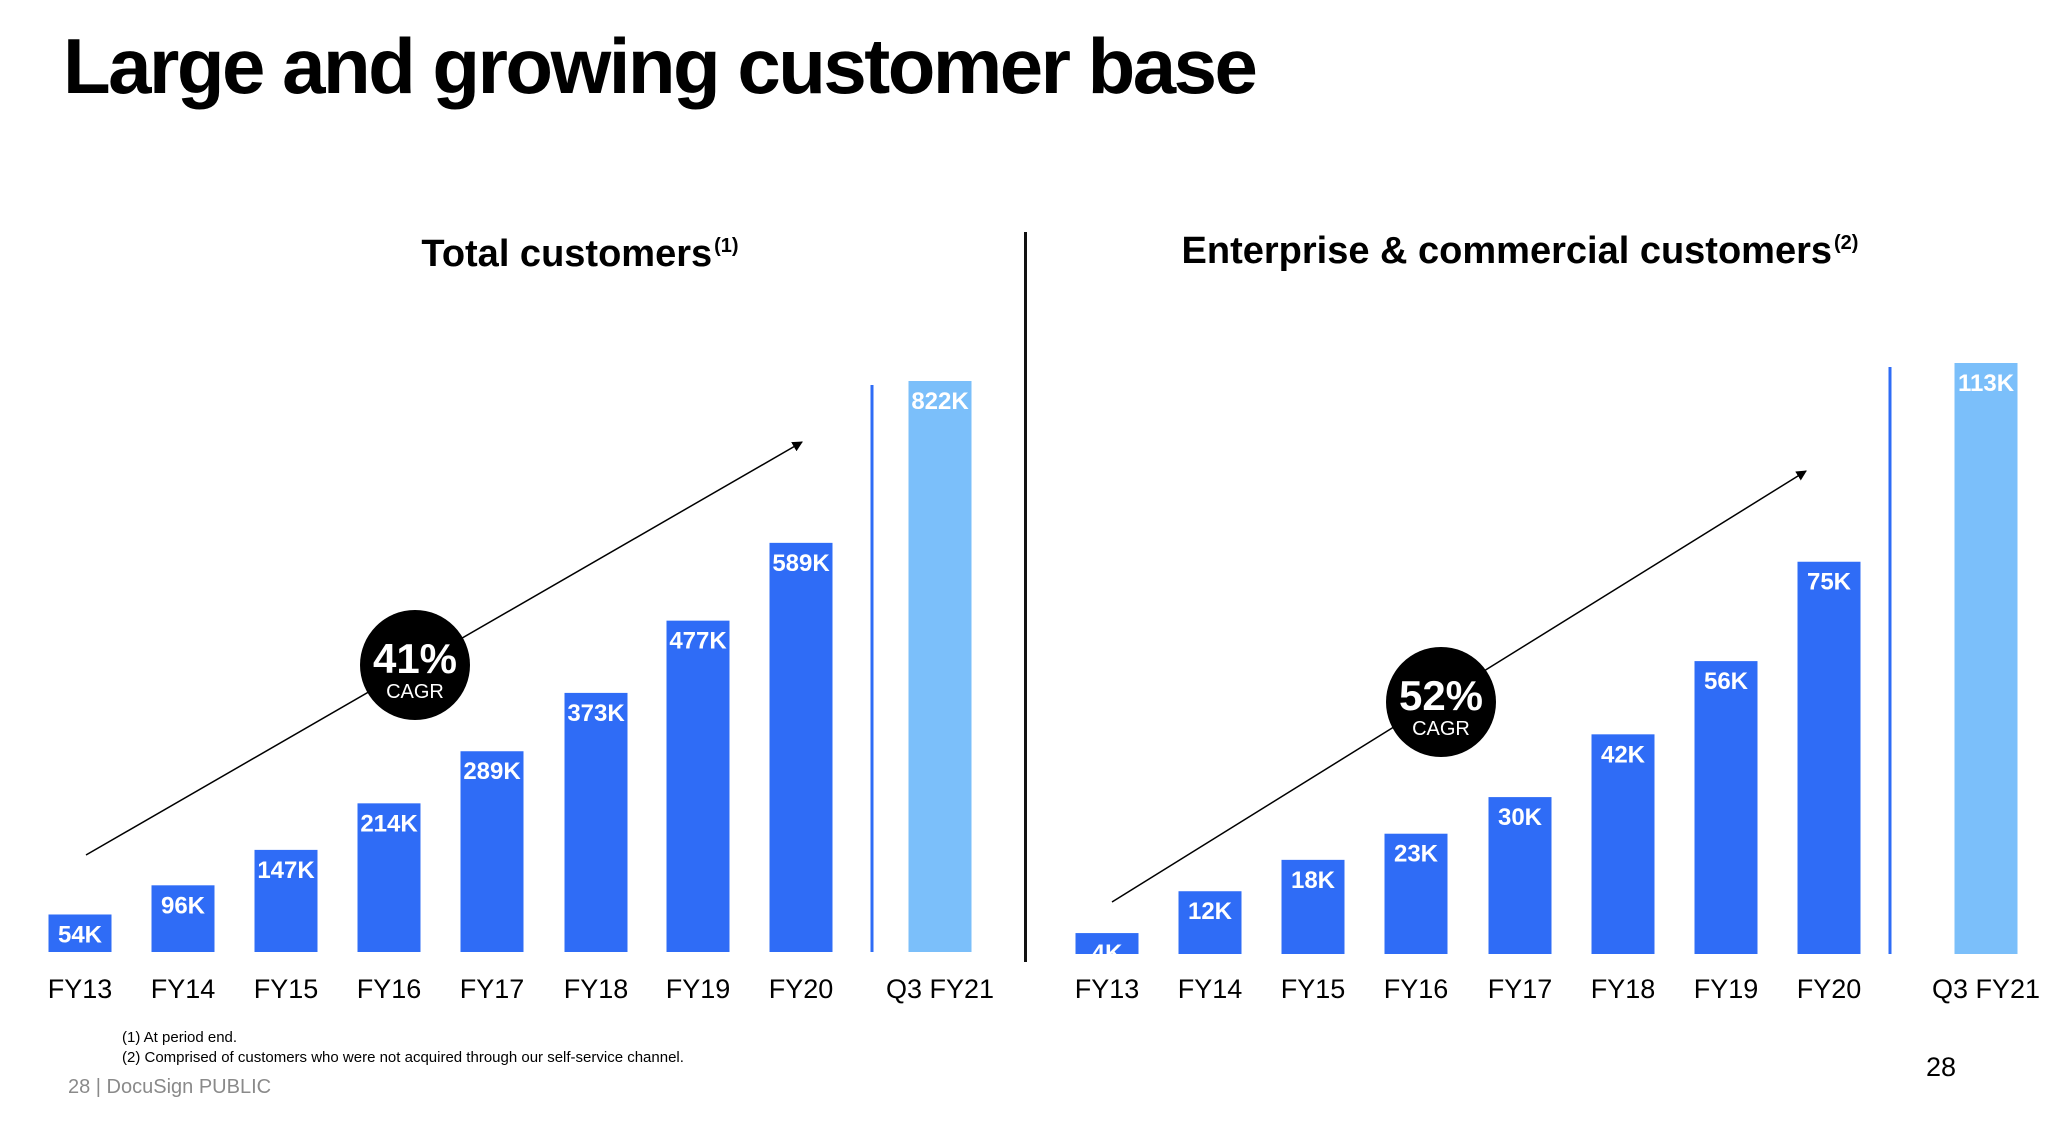 The width and height of the screenshot is (2050, 1136). I want to click on chart-title-text: Enterprise & commercial customers, so click(1507, 251).